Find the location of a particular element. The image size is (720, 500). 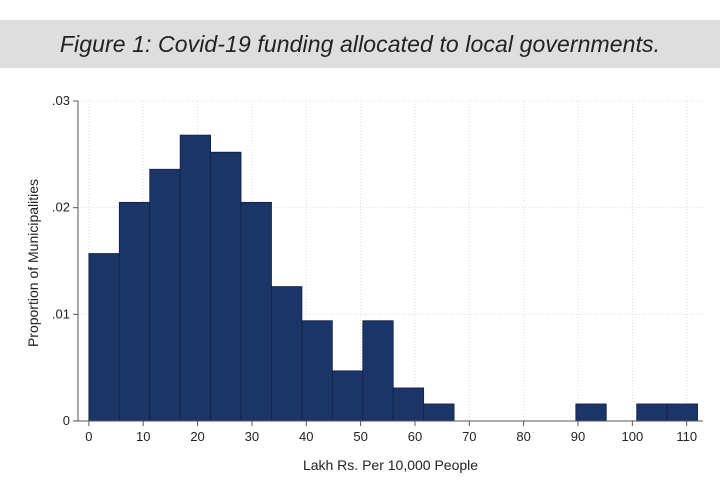

x-tick-label: 50 is located at coordinates (360, 436).